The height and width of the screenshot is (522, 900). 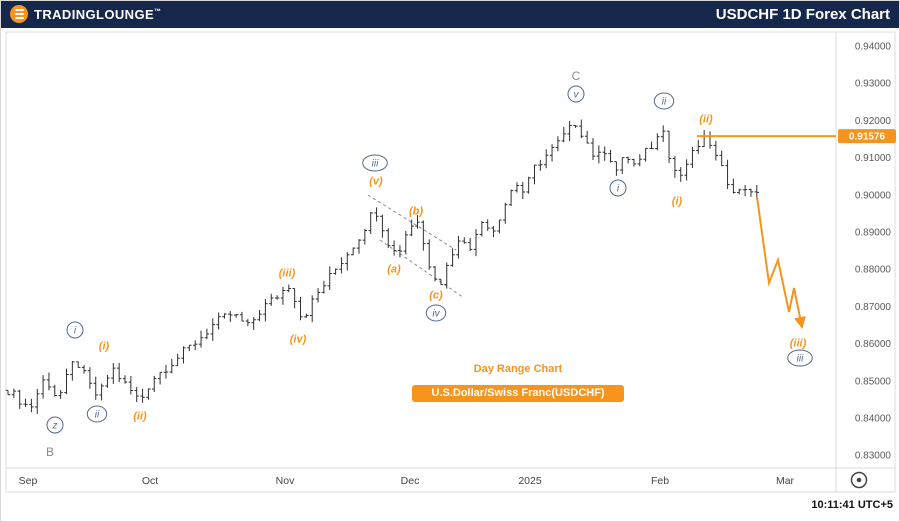 I want to click on wave-label-circled: v, so click(x=576, y=94).